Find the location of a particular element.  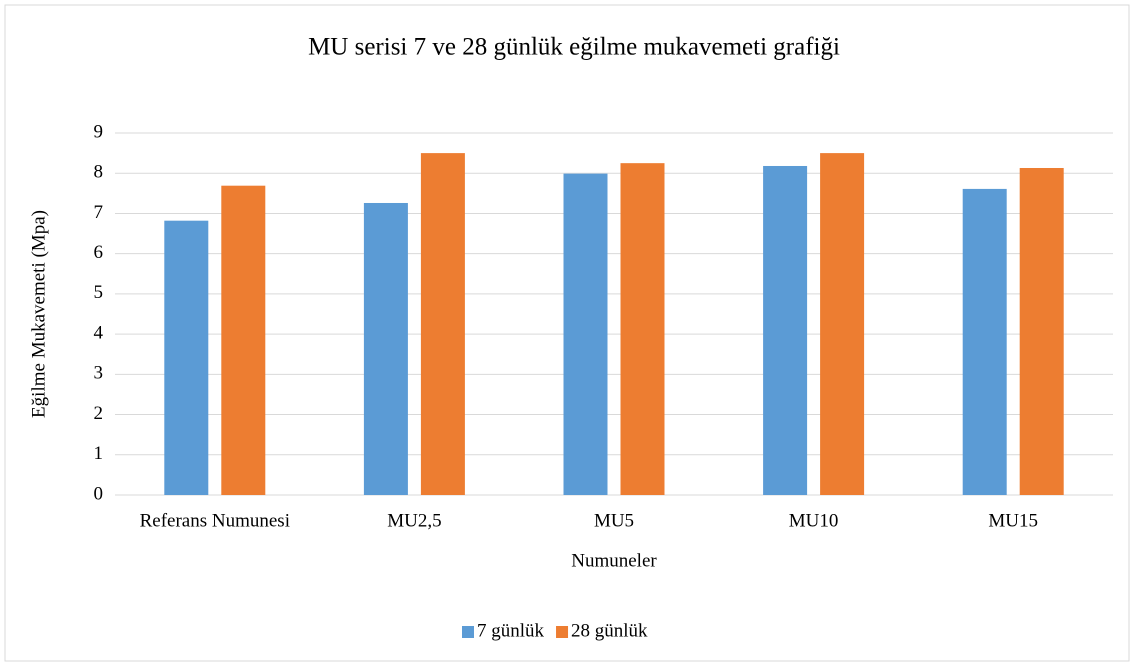

y-tick-label: 9 is located at coordinates (99, 131).